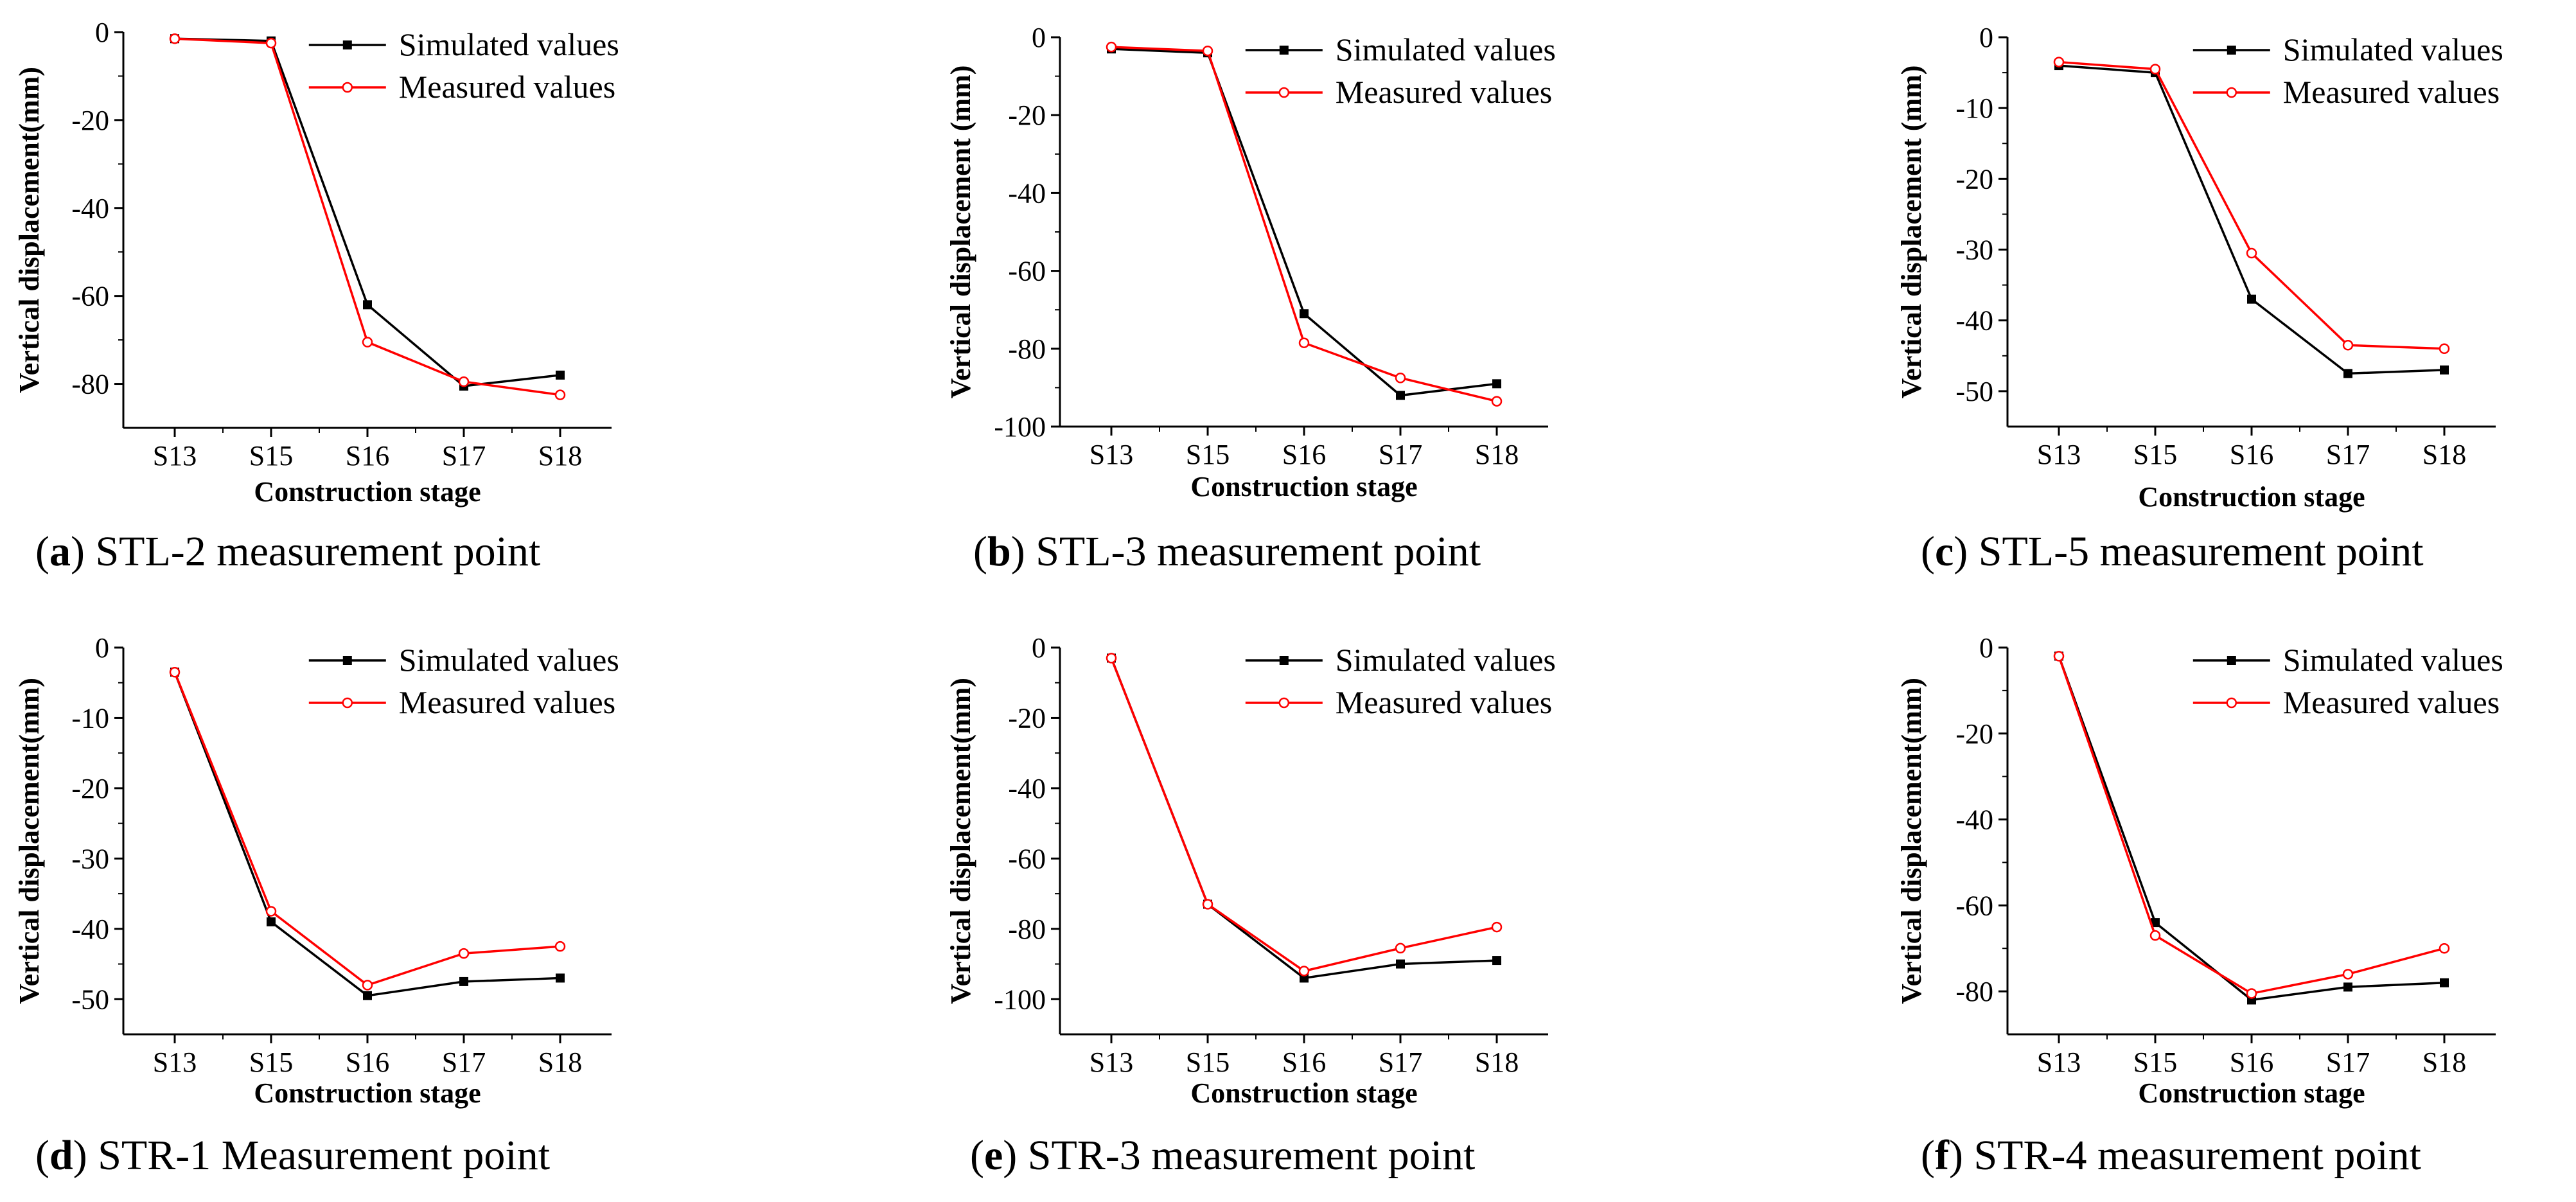 The image size is (2576, 1202). I want to click on panel-caption: (d) STR-1 Measurement point, so click(292, 1155).